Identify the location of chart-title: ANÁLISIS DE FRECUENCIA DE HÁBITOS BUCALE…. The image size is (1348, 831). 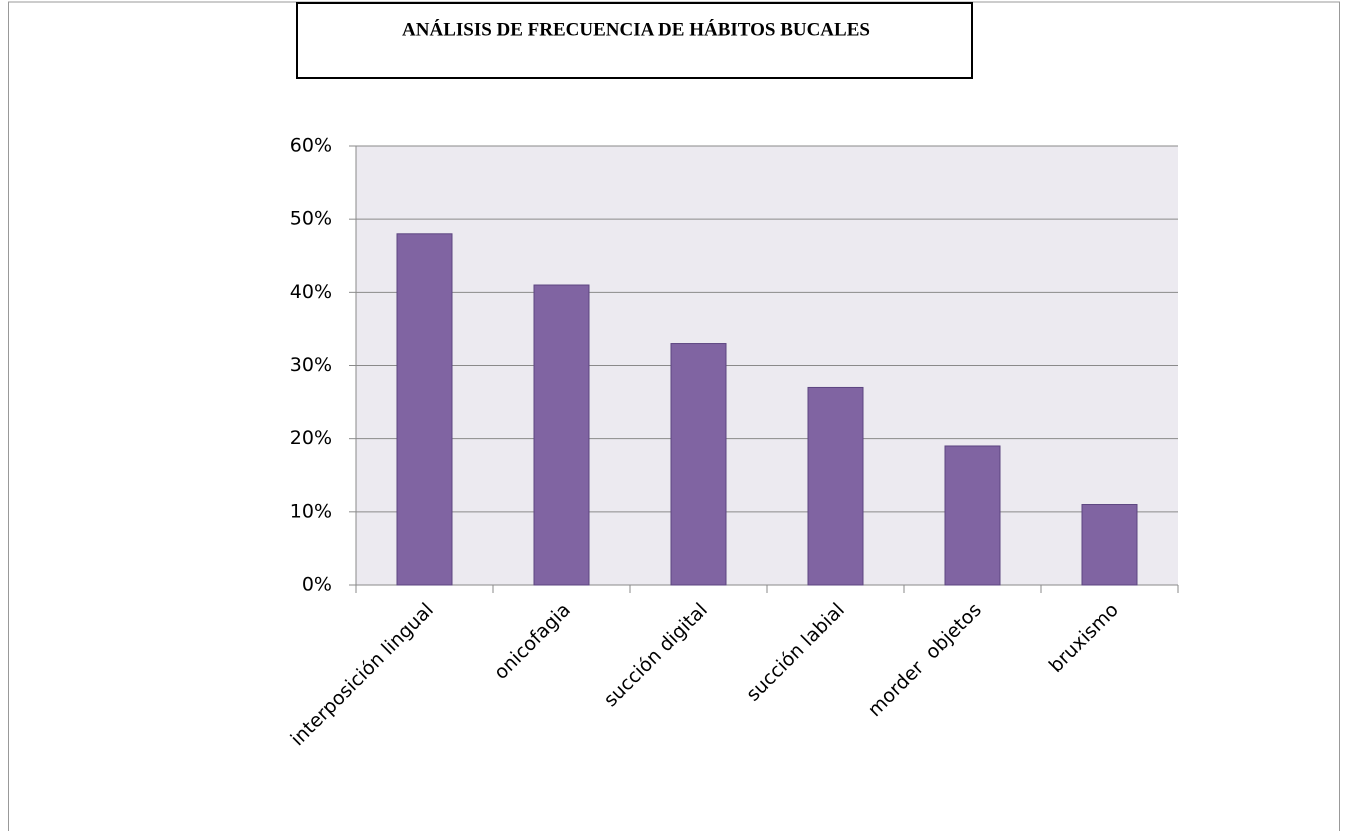
(636, 29).